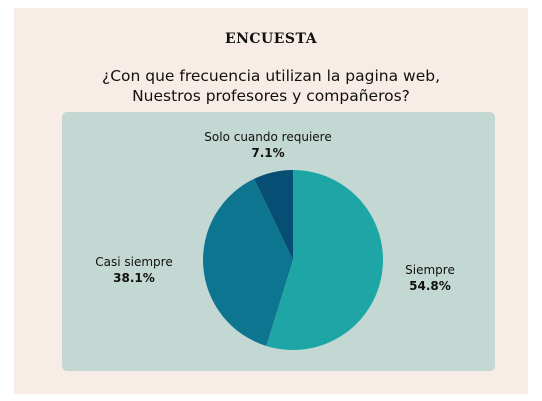 This screenshot has width=542, height=401. I want to click on question-line-2: Nuestros profesores y compañeros?, so click(271, 96).